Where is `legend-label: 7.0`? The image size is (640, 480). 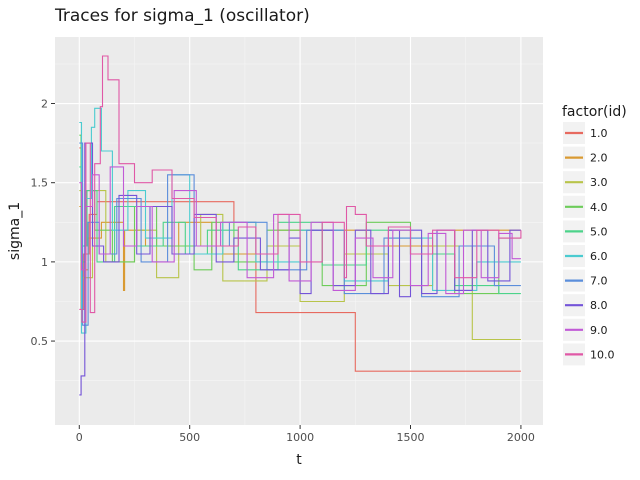 legend-label: 7.0 is located at coordinates (599, 281).